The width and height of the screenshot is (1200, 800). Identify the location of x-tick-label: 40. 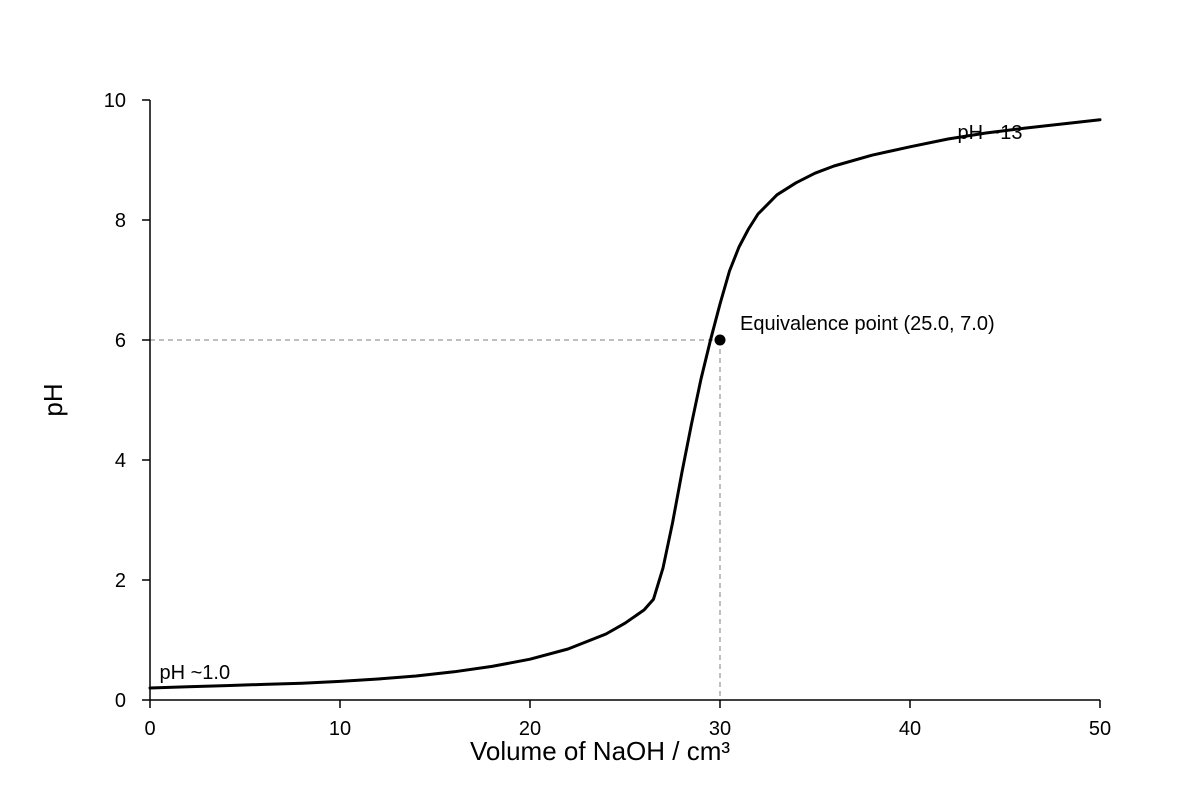
(910, 729).